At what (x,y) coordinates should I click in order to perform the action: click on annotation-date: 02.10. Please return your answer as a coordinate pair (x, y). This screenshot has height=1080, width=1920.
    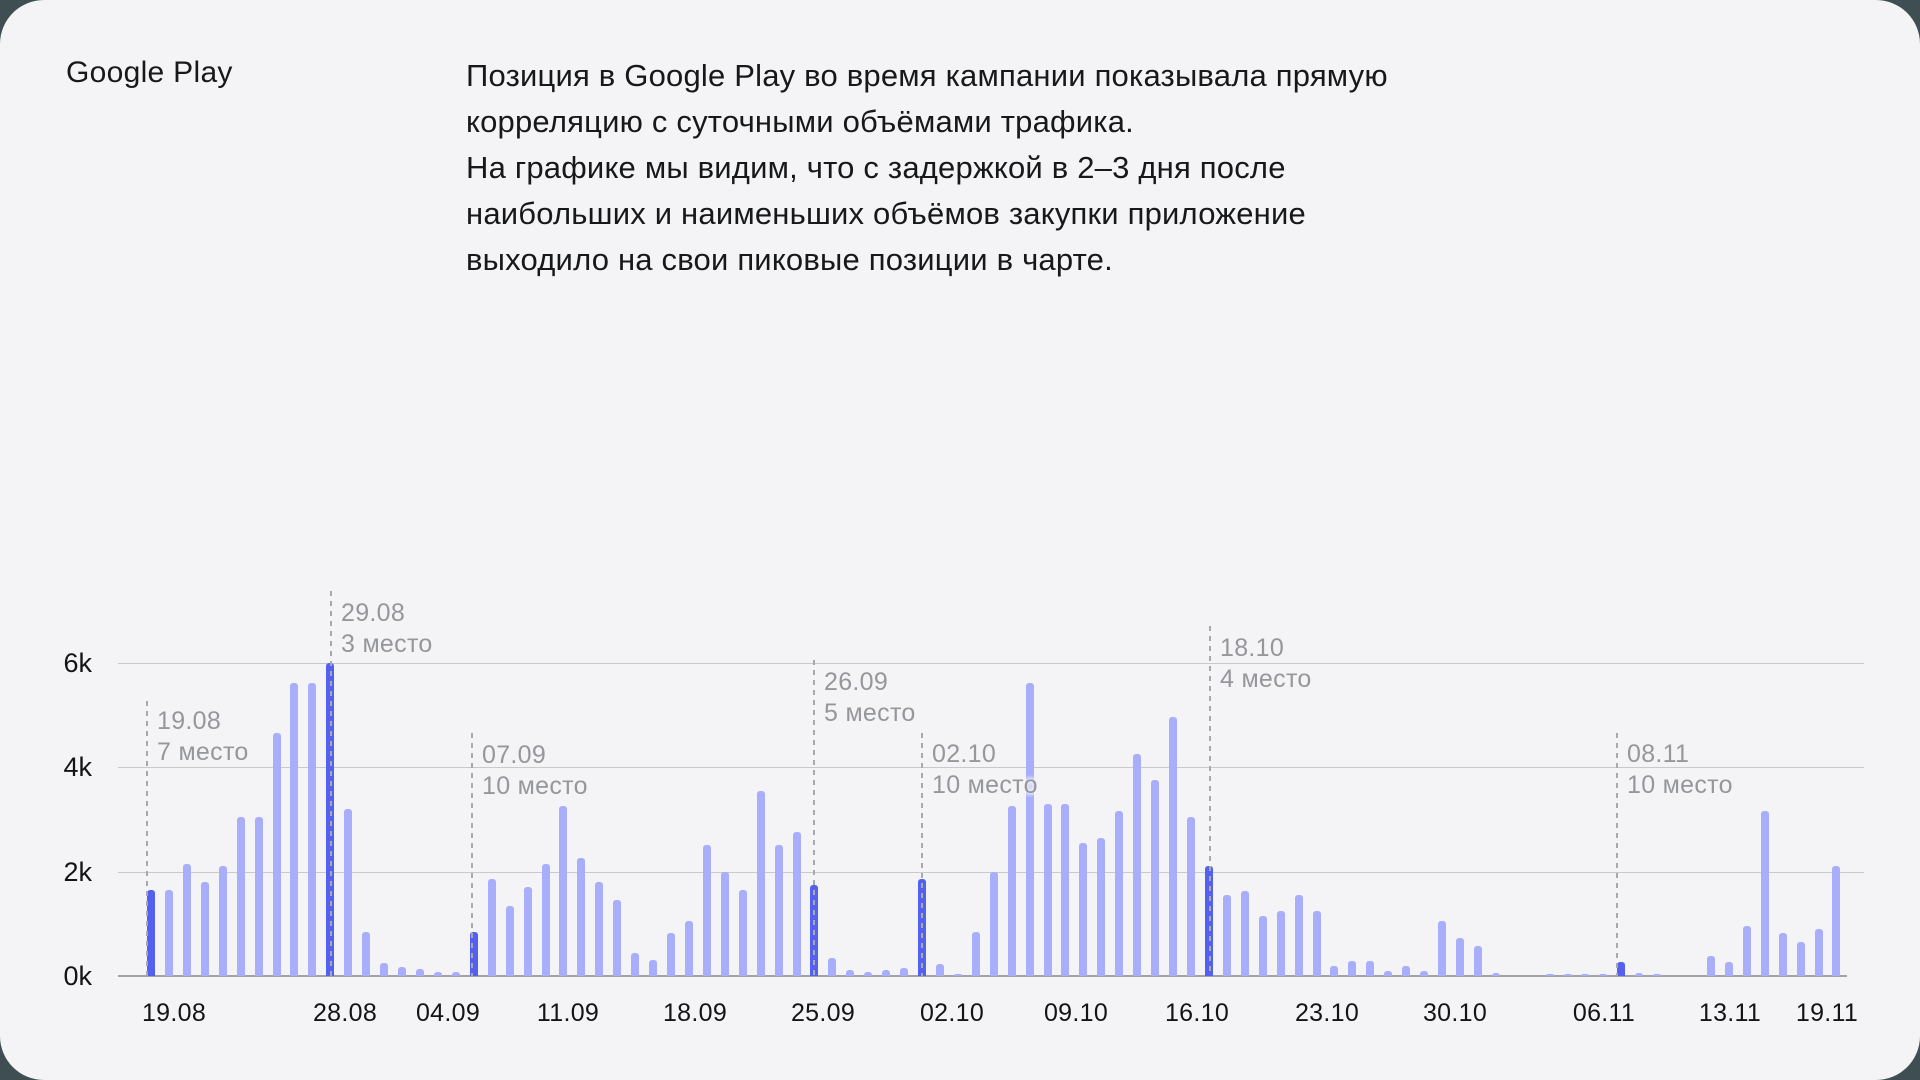
    Looking at the image, I should click on (964, 754).